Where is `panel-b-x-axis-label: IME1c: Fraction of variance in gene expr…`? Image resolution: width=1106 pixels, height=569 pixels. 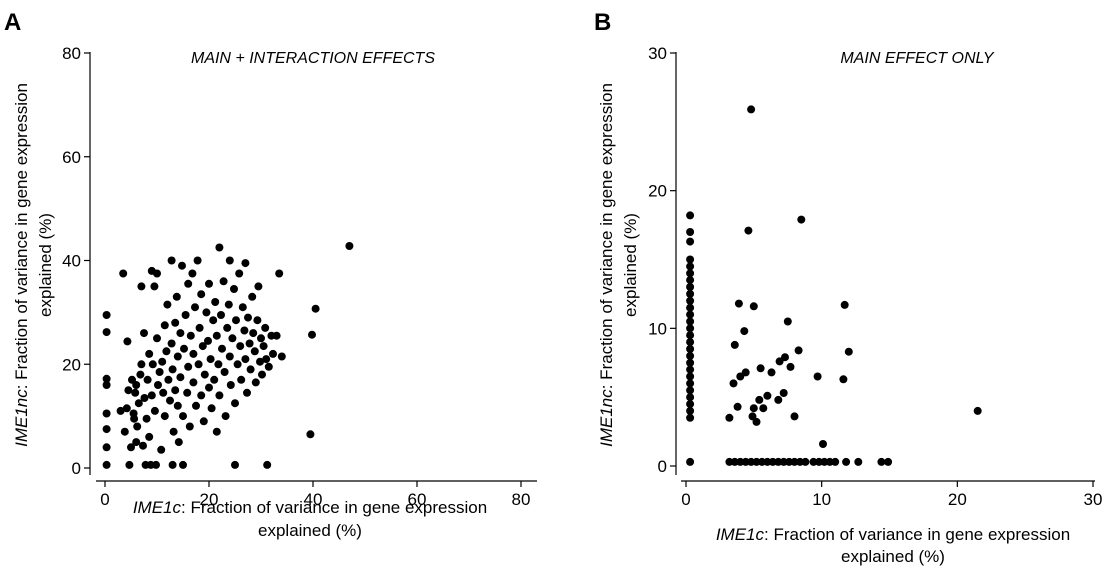
panel-b-x-axis-label: IME1c: Fraction of variance in gene expr… is located at coordinates (893, 534).